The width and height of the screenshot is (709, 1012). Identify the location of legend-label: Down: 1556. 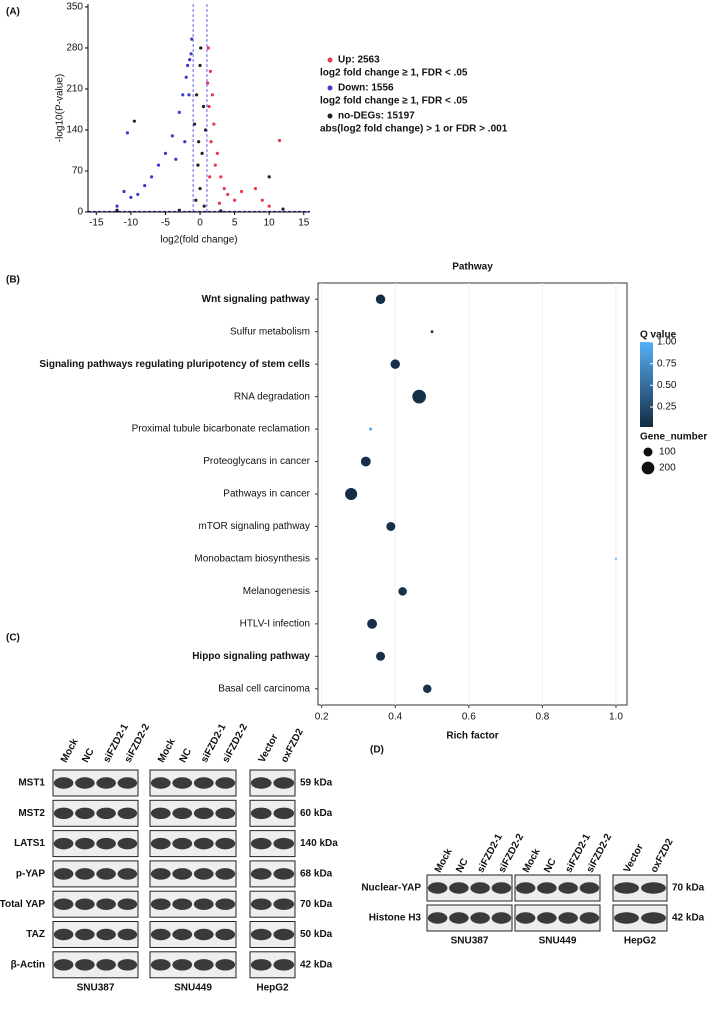
(366, 88).